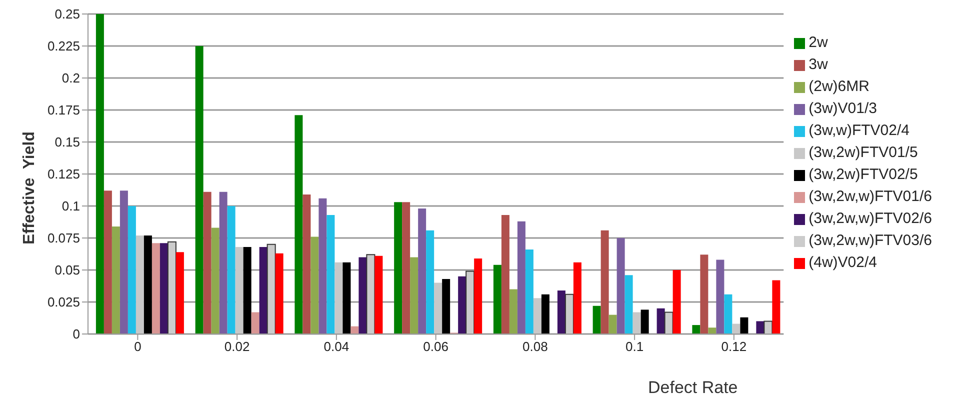 Image resolution: width=960 pixels, height=412 pixels. Describe the element at coordinates (76, 334) in the screenshot. I see `y-tick-label: 0` at that location.